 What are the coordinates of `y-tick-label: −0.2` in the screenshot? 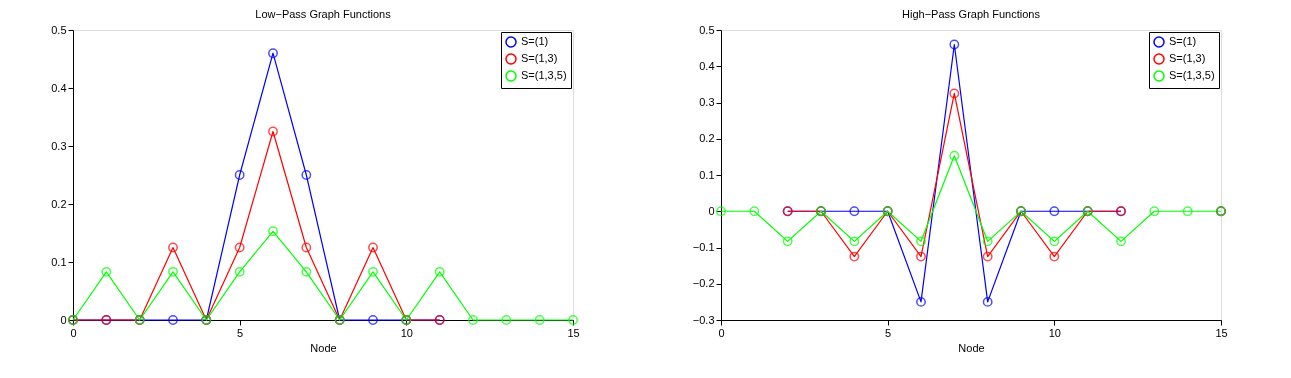 It's located at (703, 283).